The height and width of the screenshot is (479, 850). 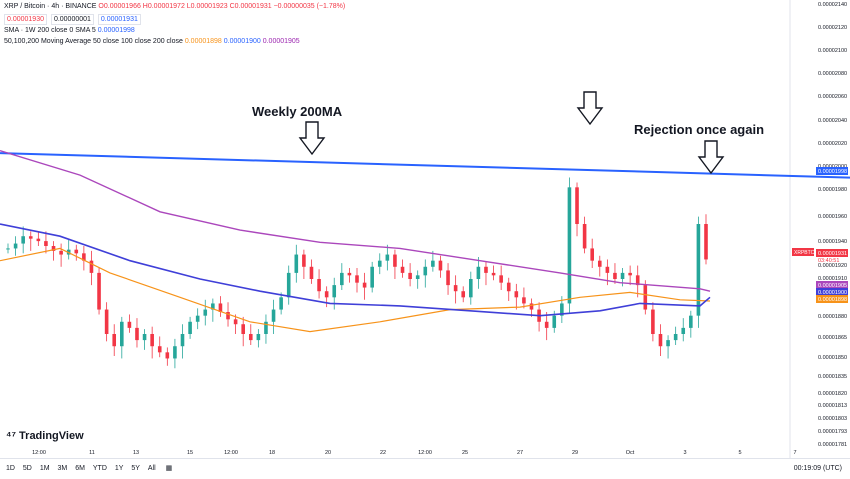 I want to click on range-5d: 5D, so click(x=27, y=468).